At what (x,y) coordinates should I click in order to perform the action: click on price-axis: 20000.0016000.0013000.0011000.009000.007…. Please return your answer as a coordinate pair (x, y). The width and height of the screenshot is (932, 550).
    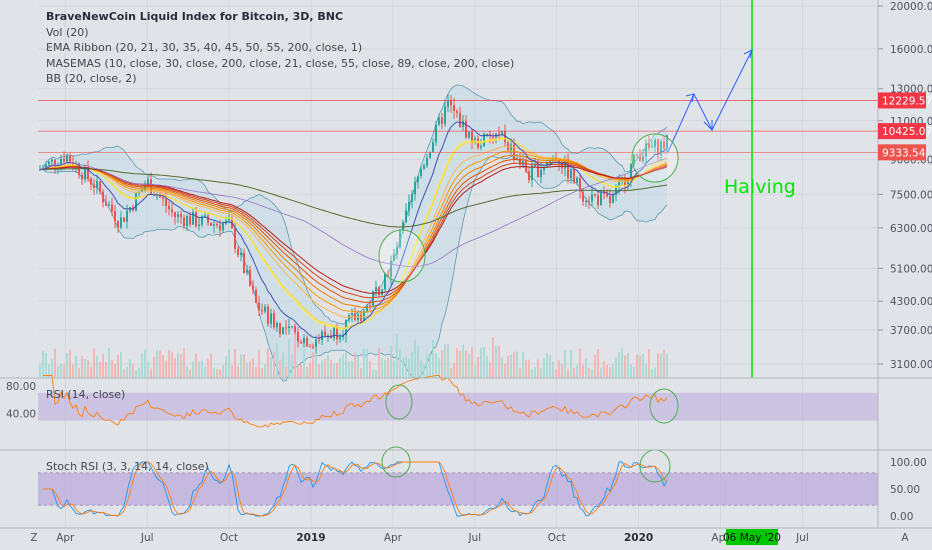
    Looking at the image, I should click on (905, 186).